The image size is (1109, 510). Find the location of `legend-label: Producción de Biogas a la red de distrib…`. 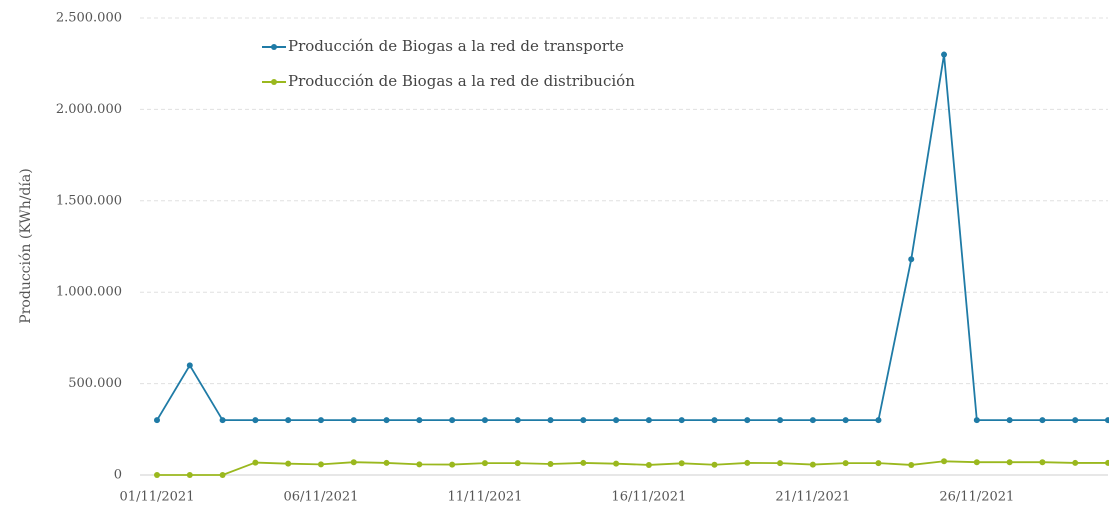

legend-label: Producción de Biogas a la red de distrib… is located at coordinates (461, 81).